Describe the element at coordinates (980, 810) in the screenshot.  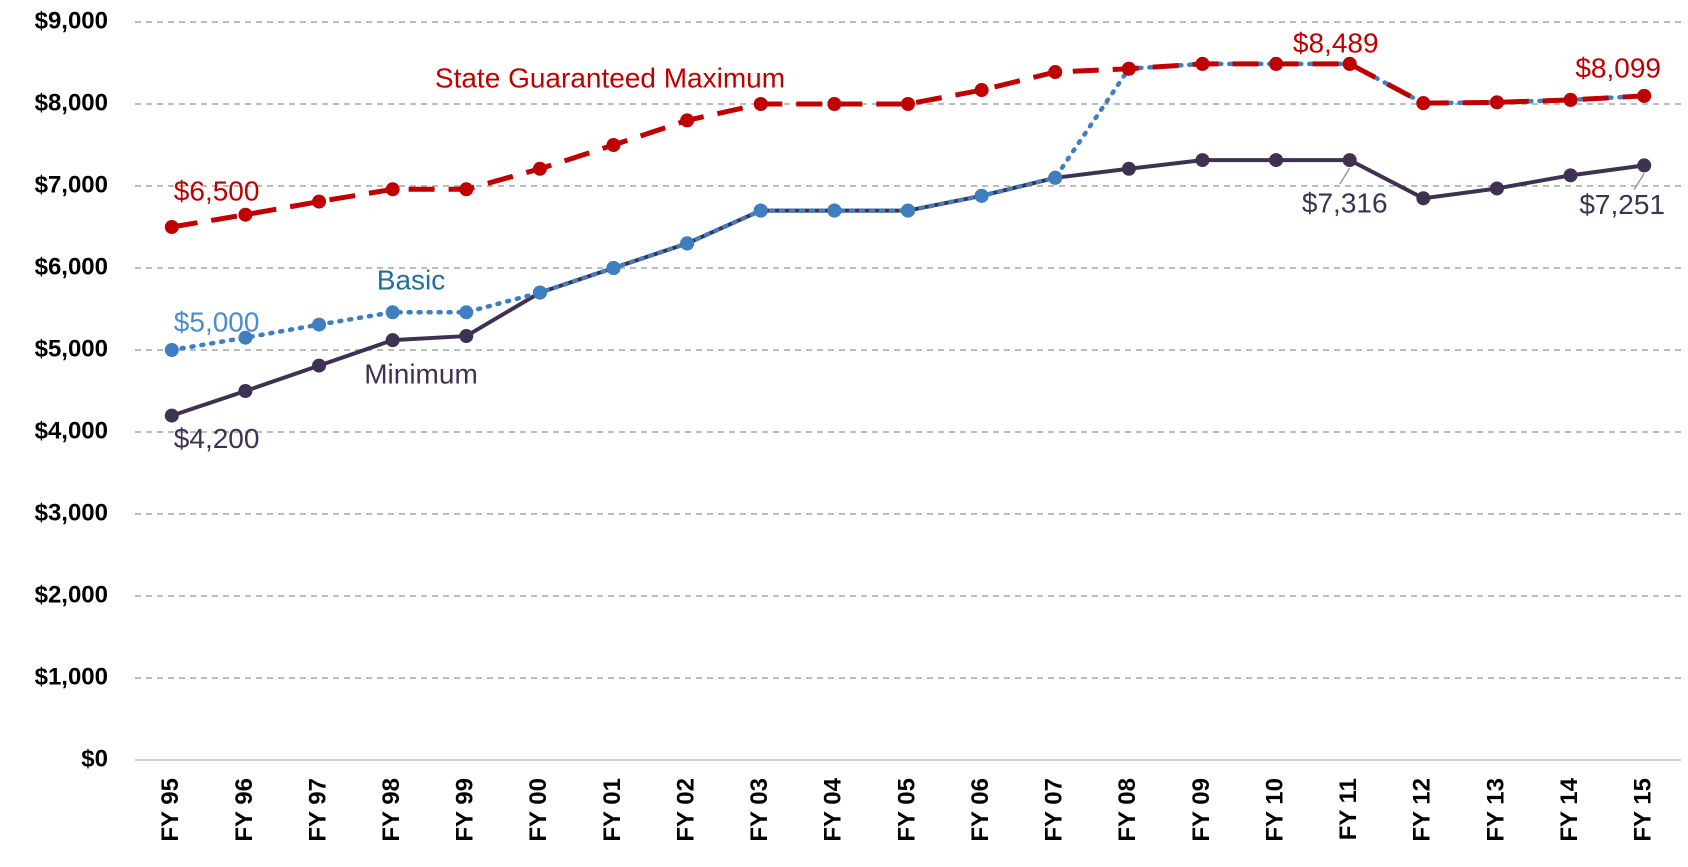
I see `x-tick-label: FY 06` at that location.